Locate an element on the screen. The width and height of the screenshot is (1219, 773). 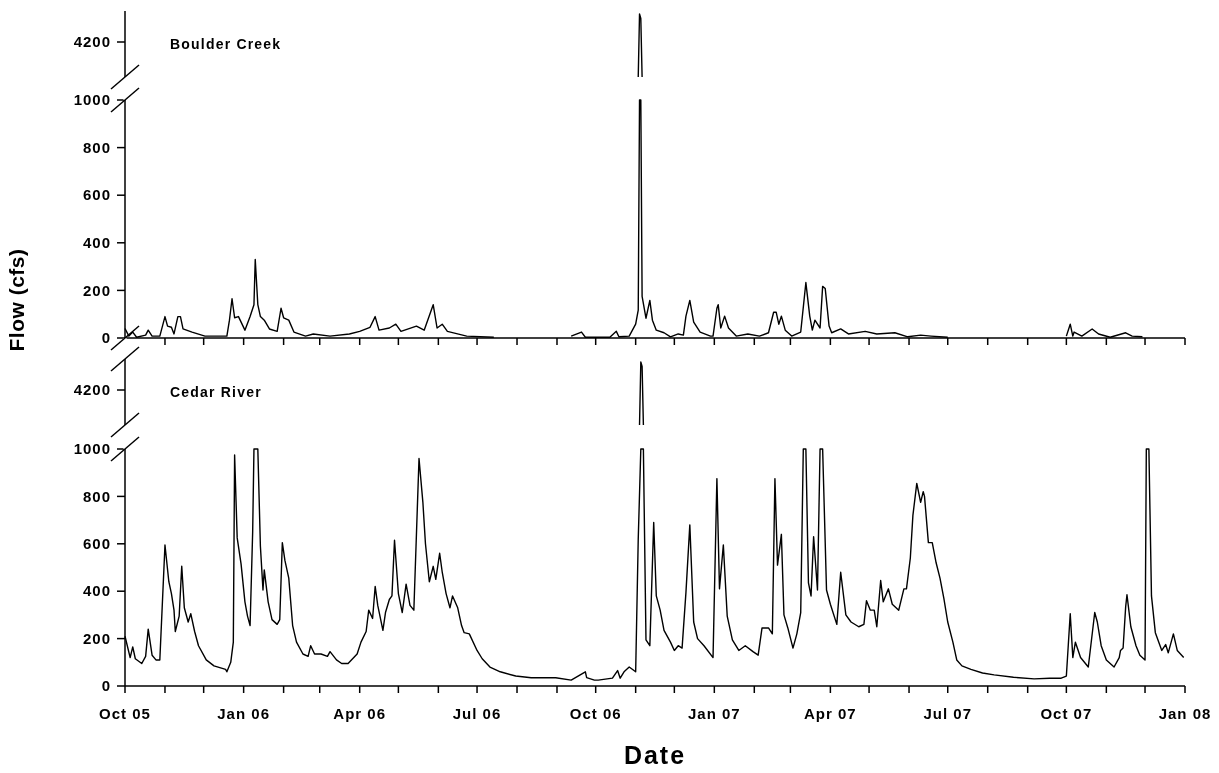
y-axis-title: Flow (cfs) is located at coordinates (16, 300).